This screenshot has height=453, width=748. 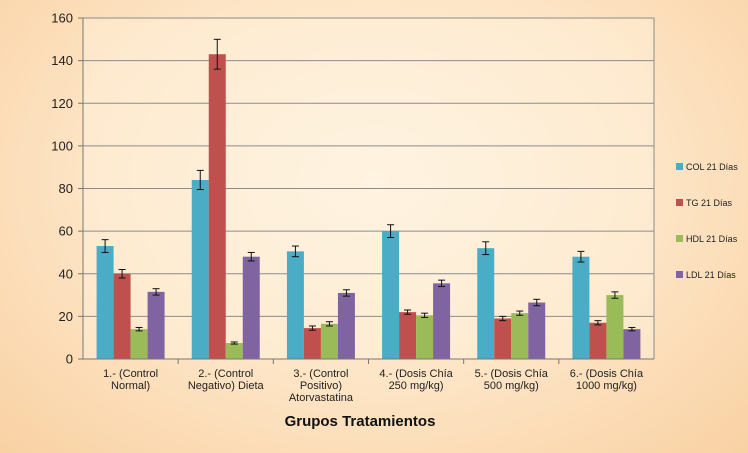 I want to click on x-tick-label-line: 5.- (Dosis Chía, so click(x=512, y=374).